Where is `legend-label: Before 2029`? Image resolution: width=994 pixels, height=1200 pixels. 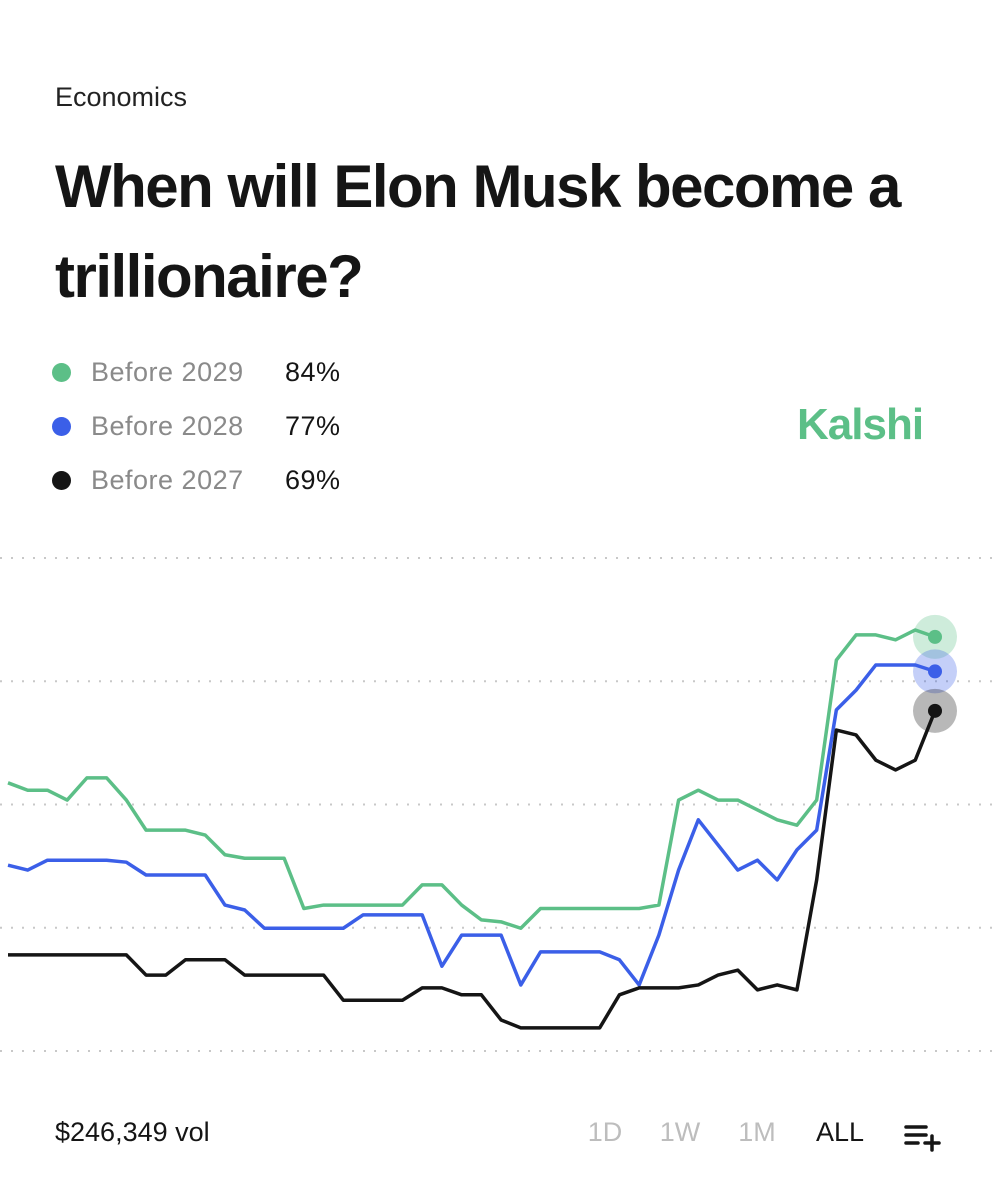 legend-label: Before 2029 is located at coordinates (167, 371).